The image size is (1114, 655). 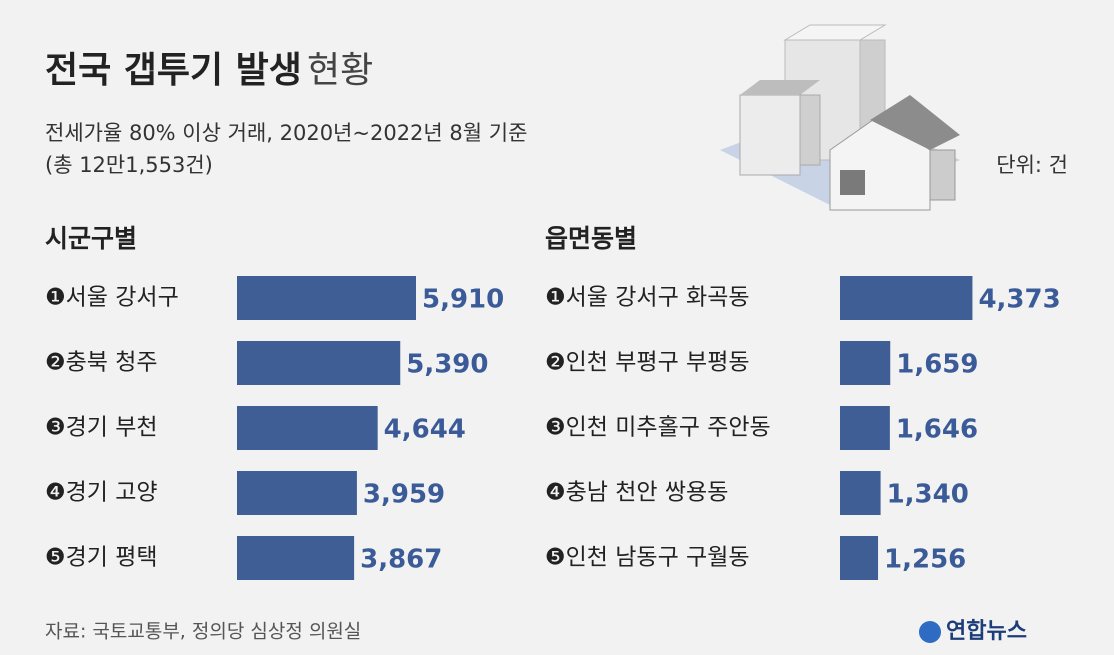 What do you see at coordinates (591, 238) in the screenshot?
I see `section-title: 읍면동별` at bounding box center [591, 238].